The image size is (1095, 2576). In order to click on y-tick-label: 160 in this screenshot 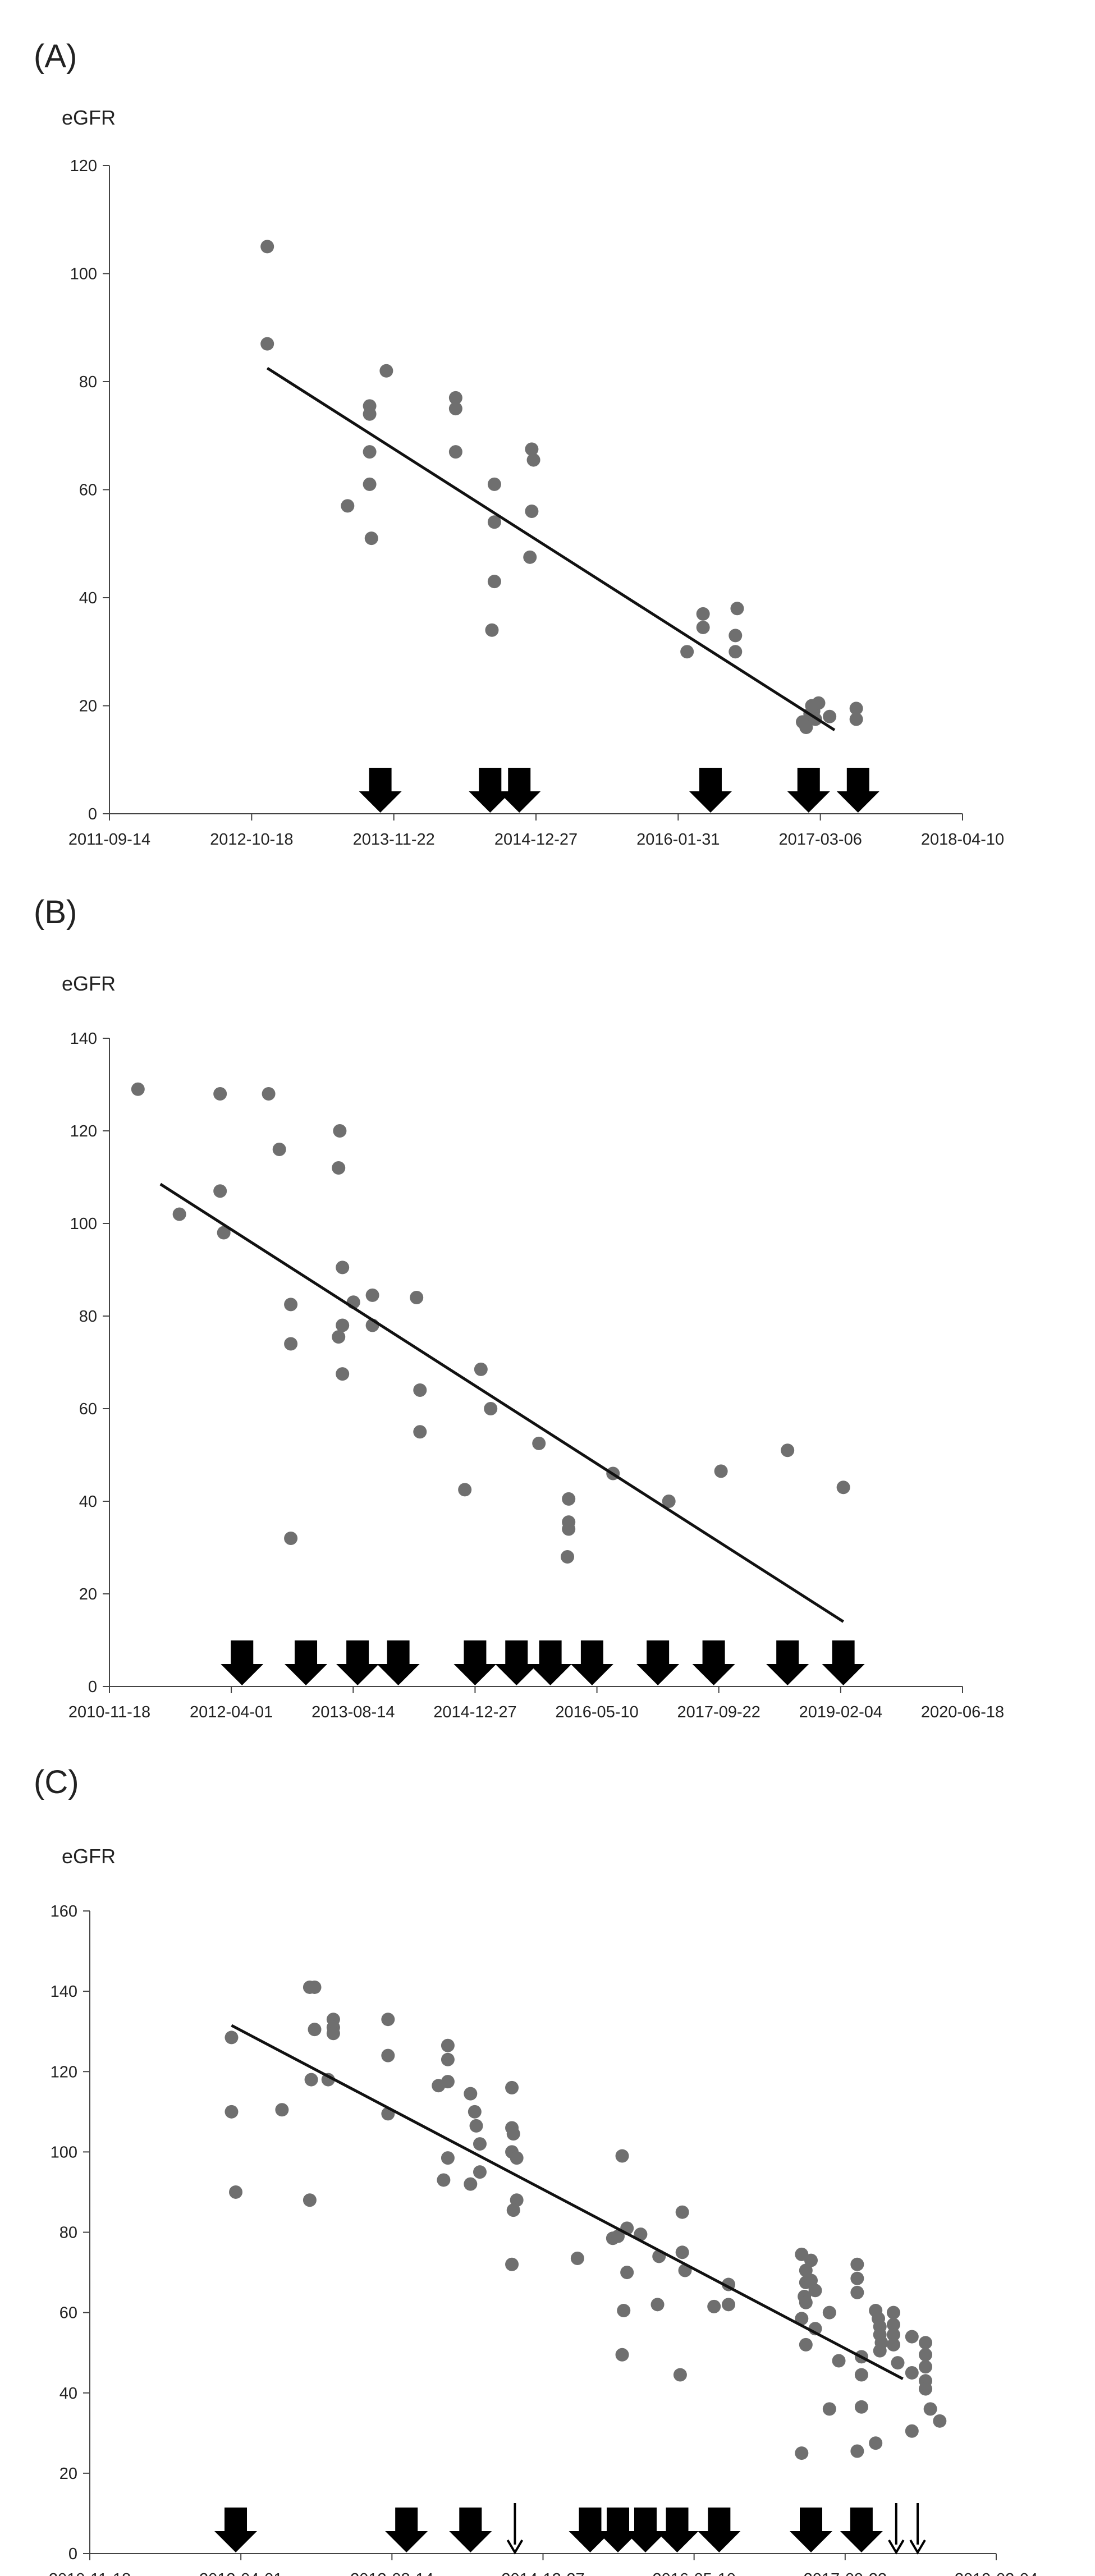, I will do `click(64, 1911)`.